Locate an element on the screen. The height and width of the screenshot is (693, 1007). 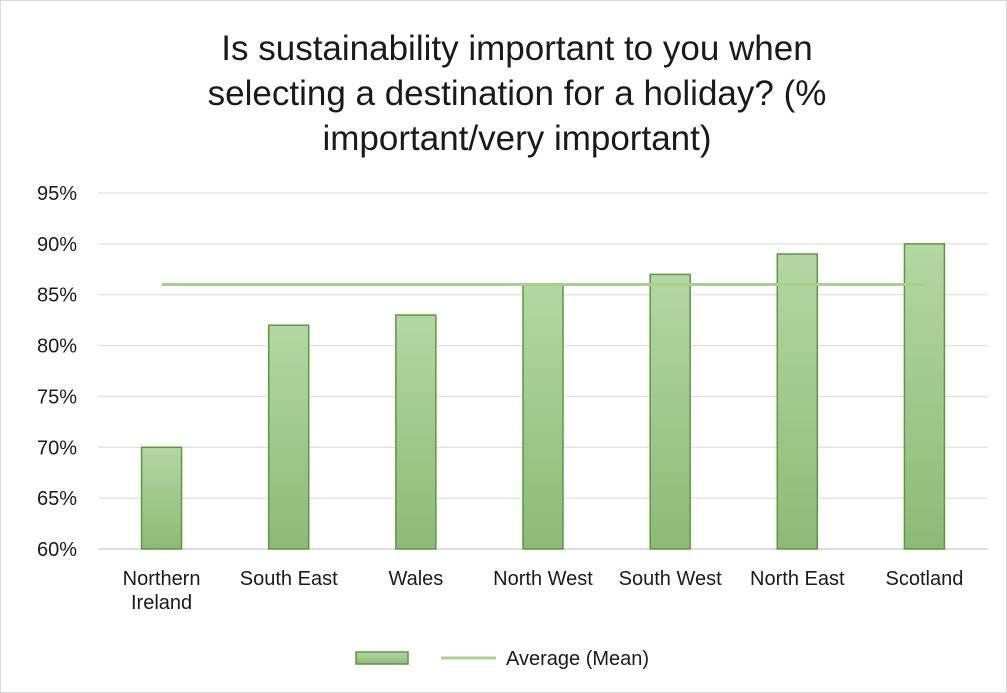
y-tick-label: 85% is located at coordinates (57, 296).